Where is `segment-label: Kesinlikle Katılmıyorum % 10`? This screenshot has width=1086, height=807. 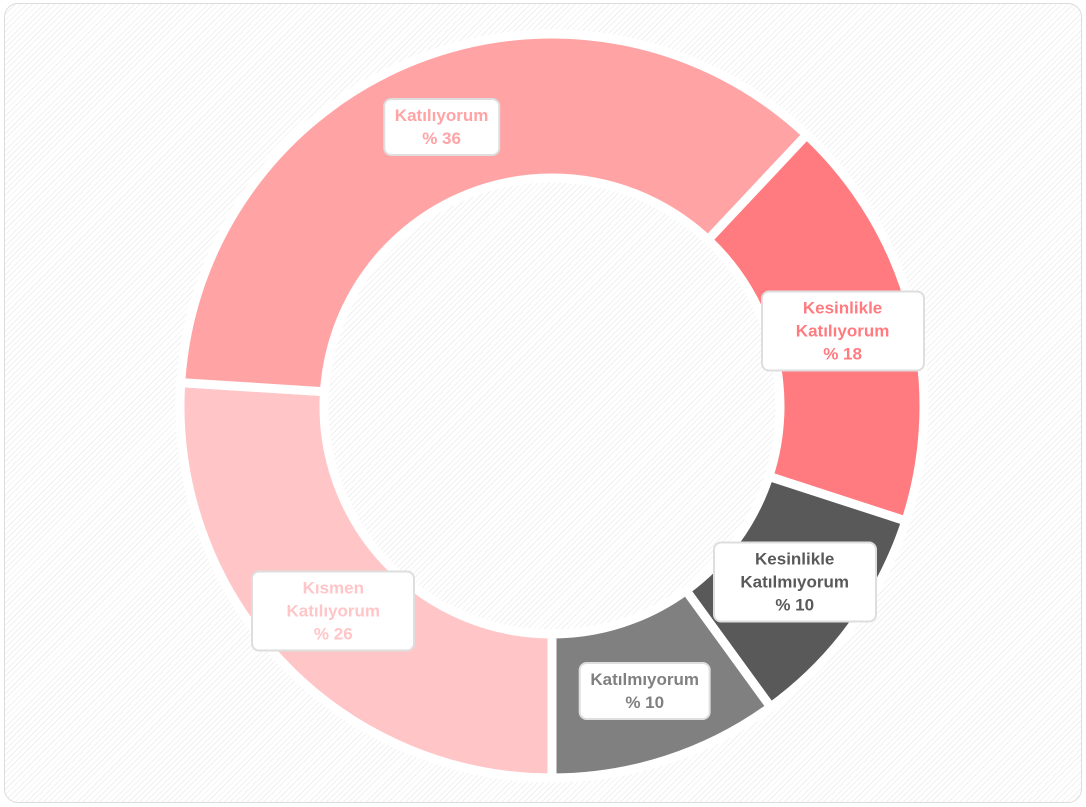 segment-label: Kesinlikle Katılmıyorum % 10 is located at coordinates (794, 582).